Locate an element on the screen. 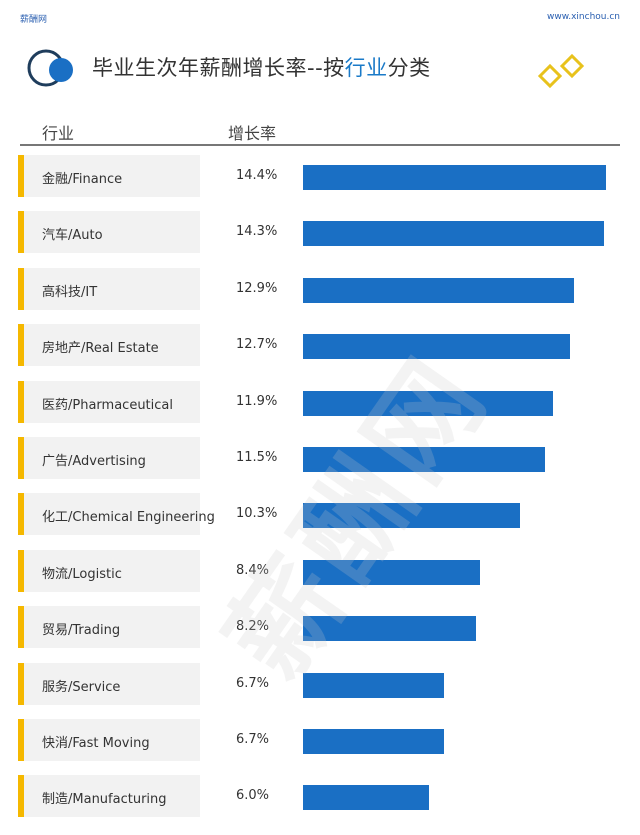 The height and width of the screenshot is (835, 640). circle-logo-icon is located at coordinates (50, 68).